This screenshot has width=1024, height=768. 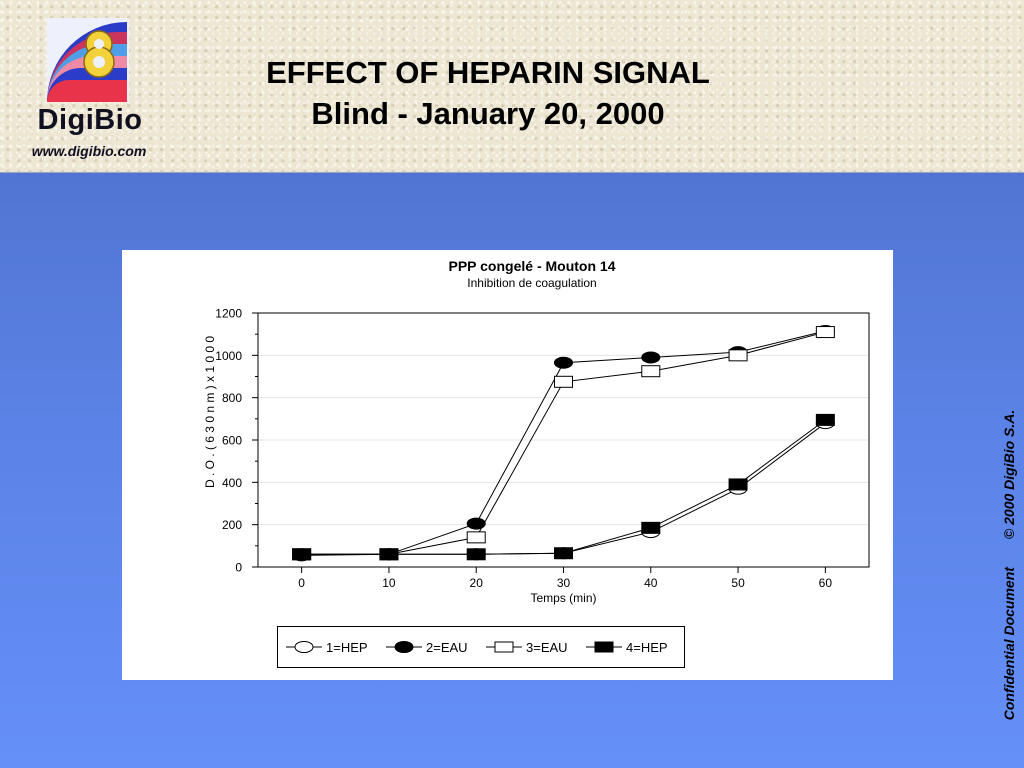 I want to click on confidential-note: Confidential Document © 2000 DigiBio S.A., so click(x=1009, y=565).